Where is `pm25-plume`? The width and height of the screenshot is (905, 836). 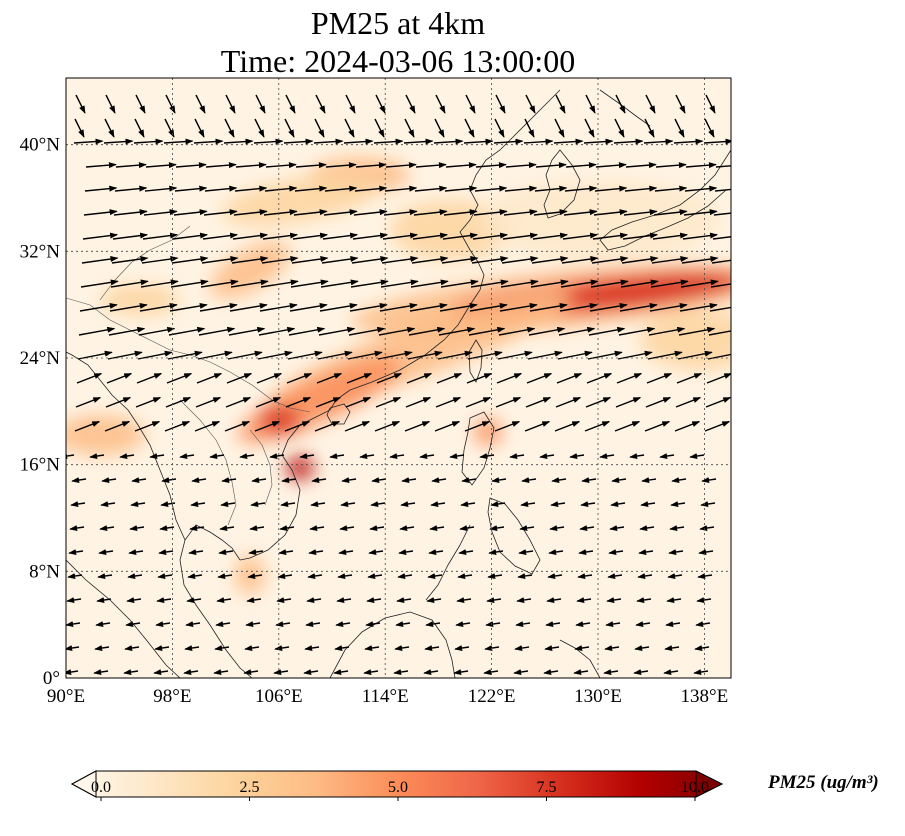 pm25-plume is located at coordinates (600, 220).